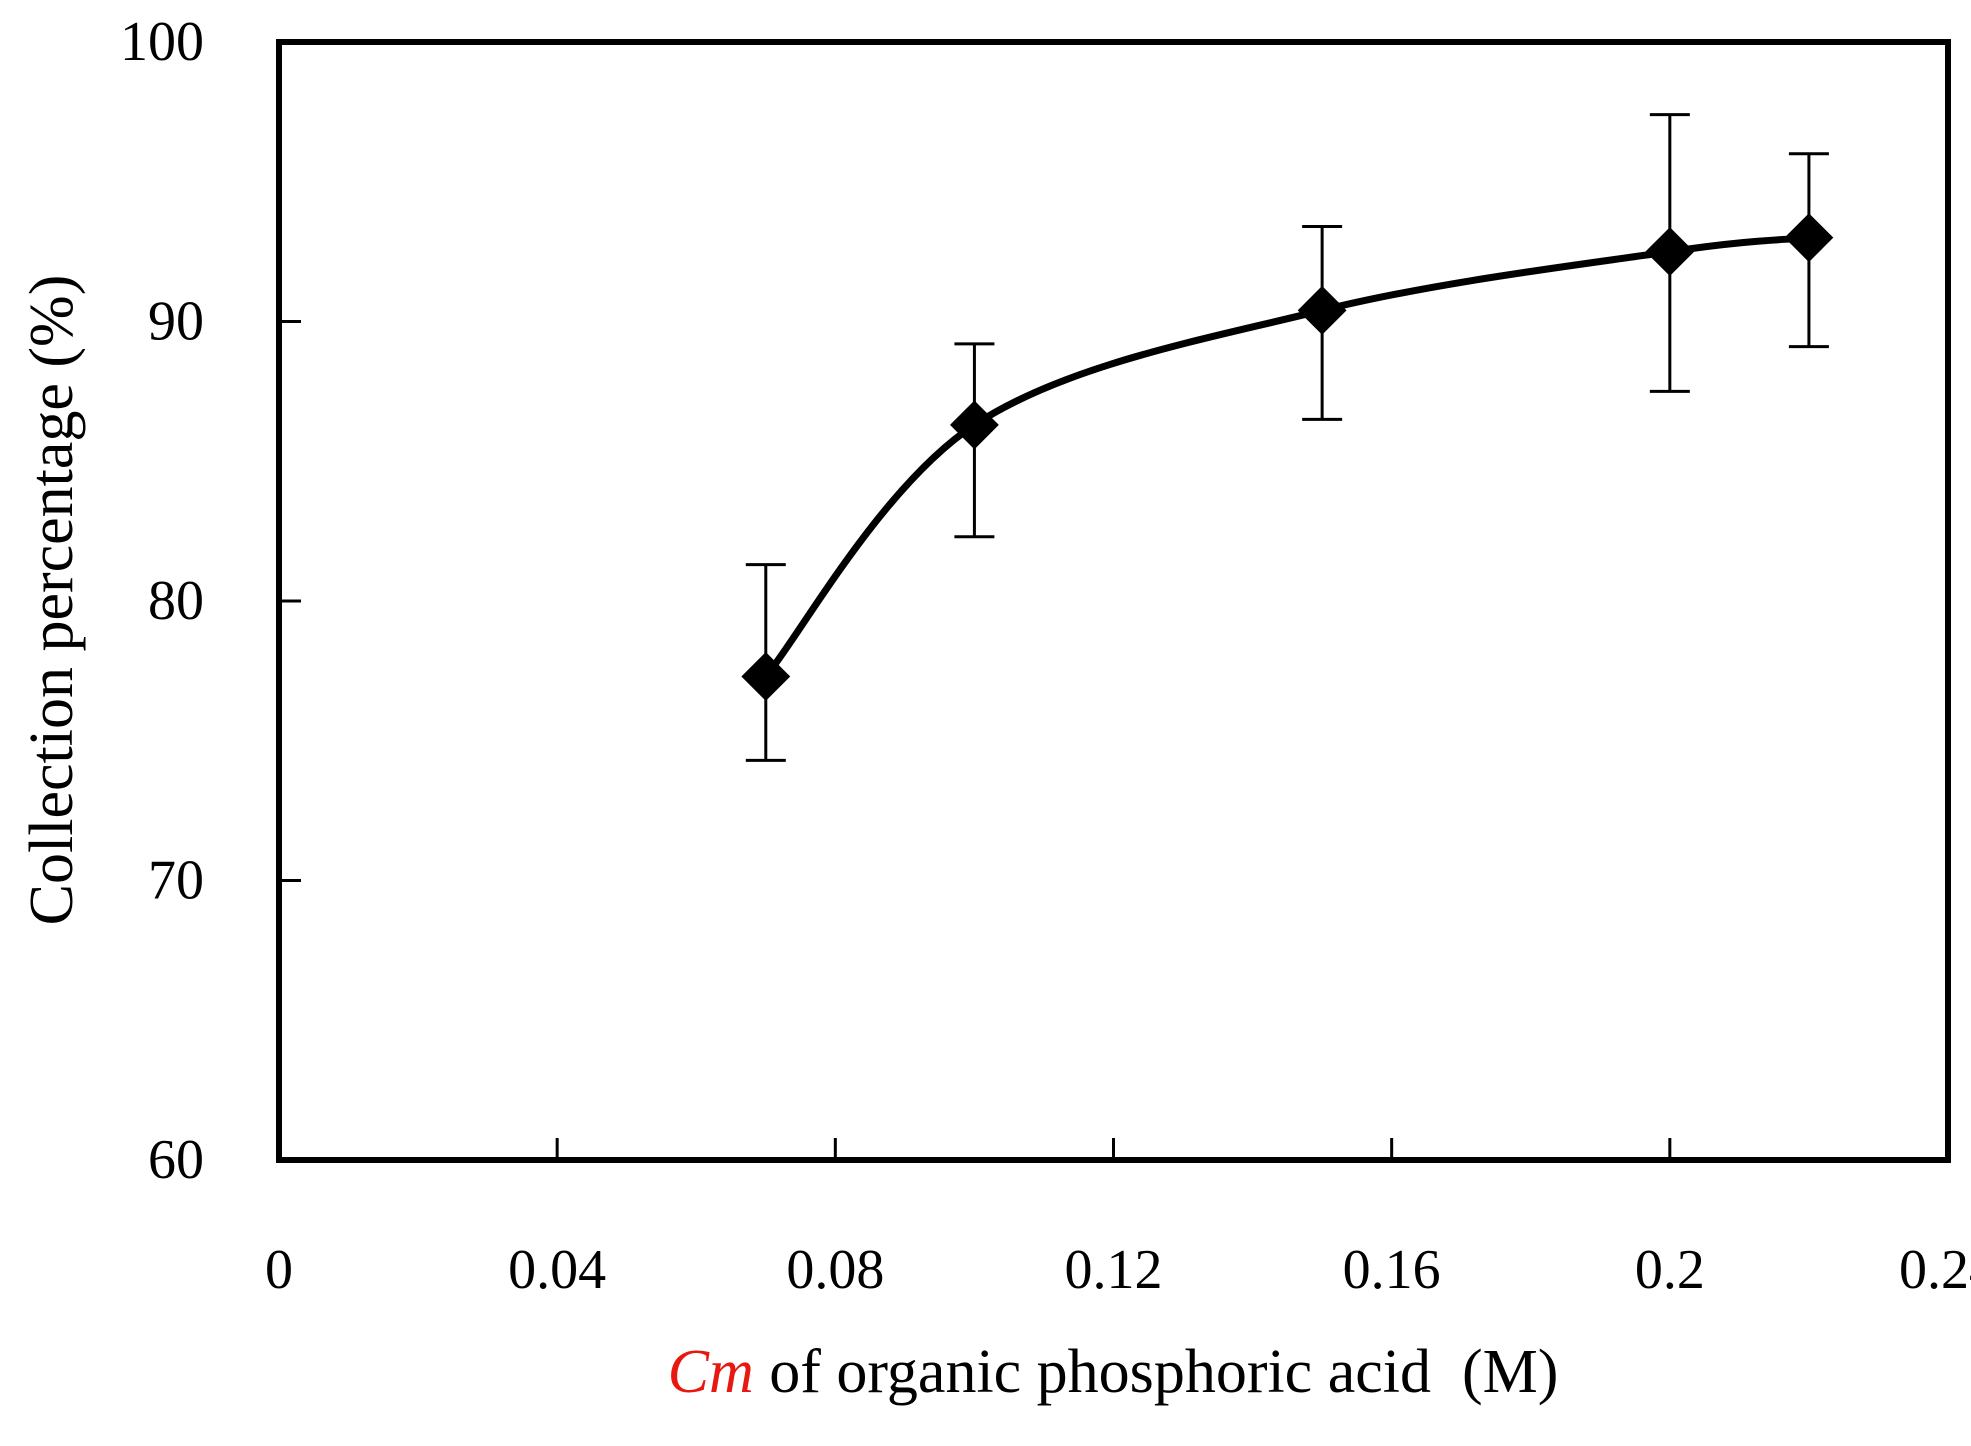  What do you see at coordinates (835, 1270) in the screenshot?
I see `x-tick-label-2: 0.08` at bounding box center [835, 1270].